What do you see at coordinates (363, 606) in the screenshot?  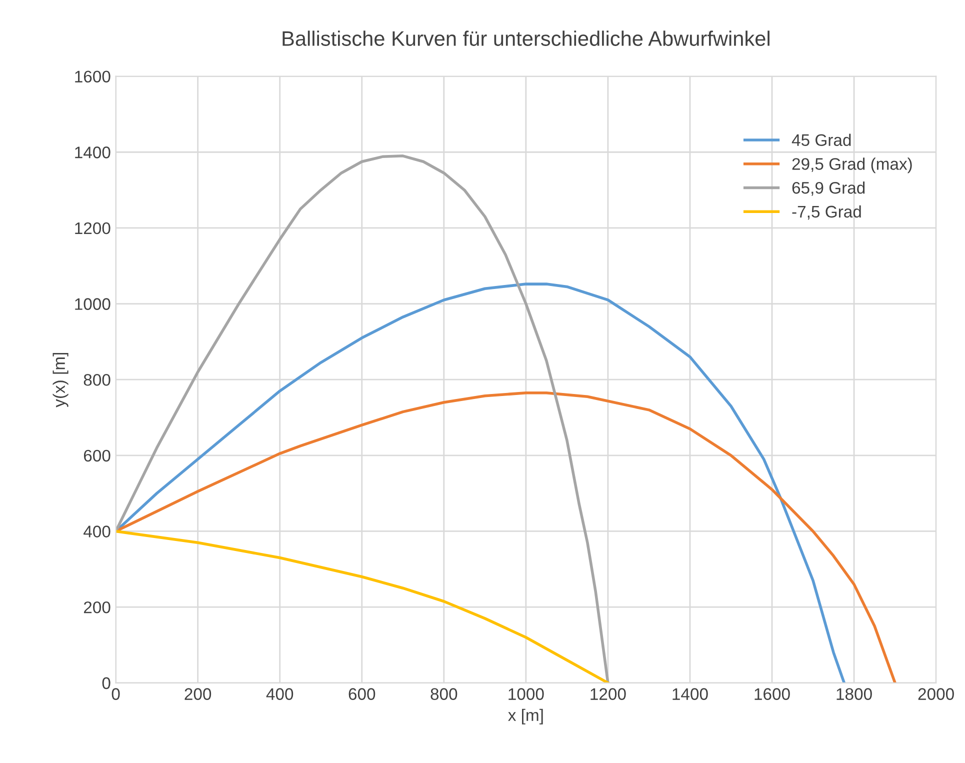 I see `line-series` at bounding box center [363, 606].